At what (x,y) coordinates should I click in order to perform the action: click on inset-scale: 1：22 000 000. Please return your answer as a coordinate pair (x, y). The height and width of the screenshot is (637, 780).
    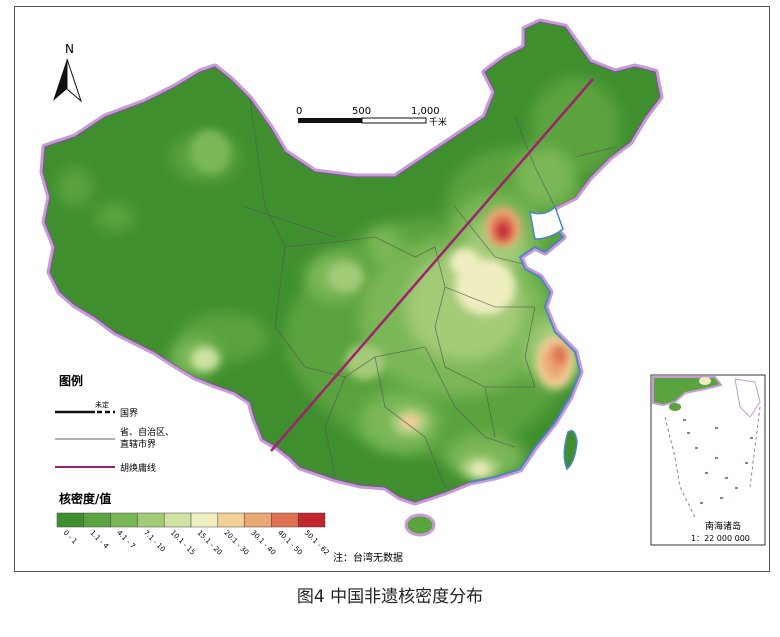
    Looking at the image, I should click on (720, 538).